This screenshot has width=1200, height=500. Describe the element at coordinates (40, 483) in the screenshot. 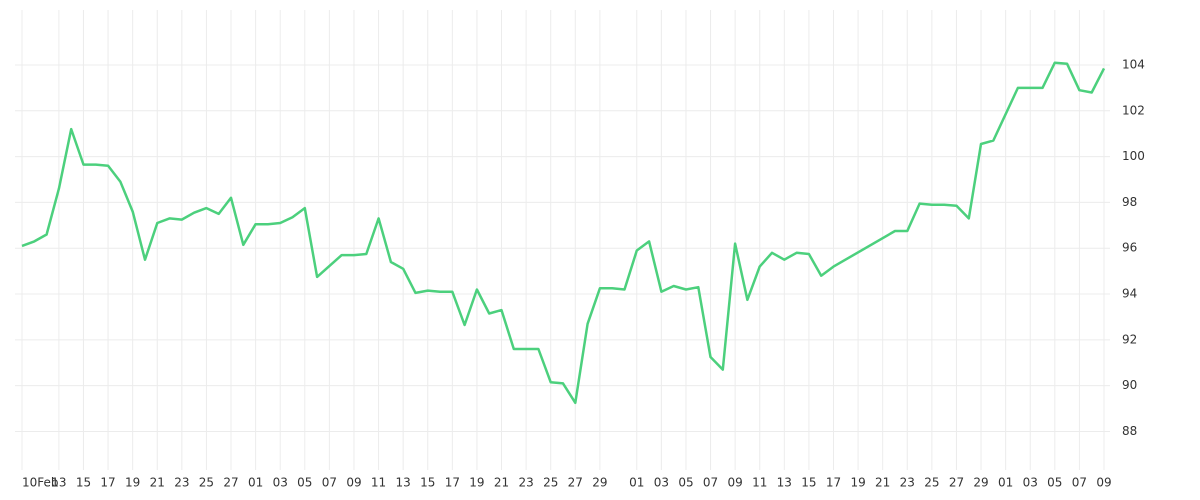

I see `x-tick-label: 10Feb` at that location.